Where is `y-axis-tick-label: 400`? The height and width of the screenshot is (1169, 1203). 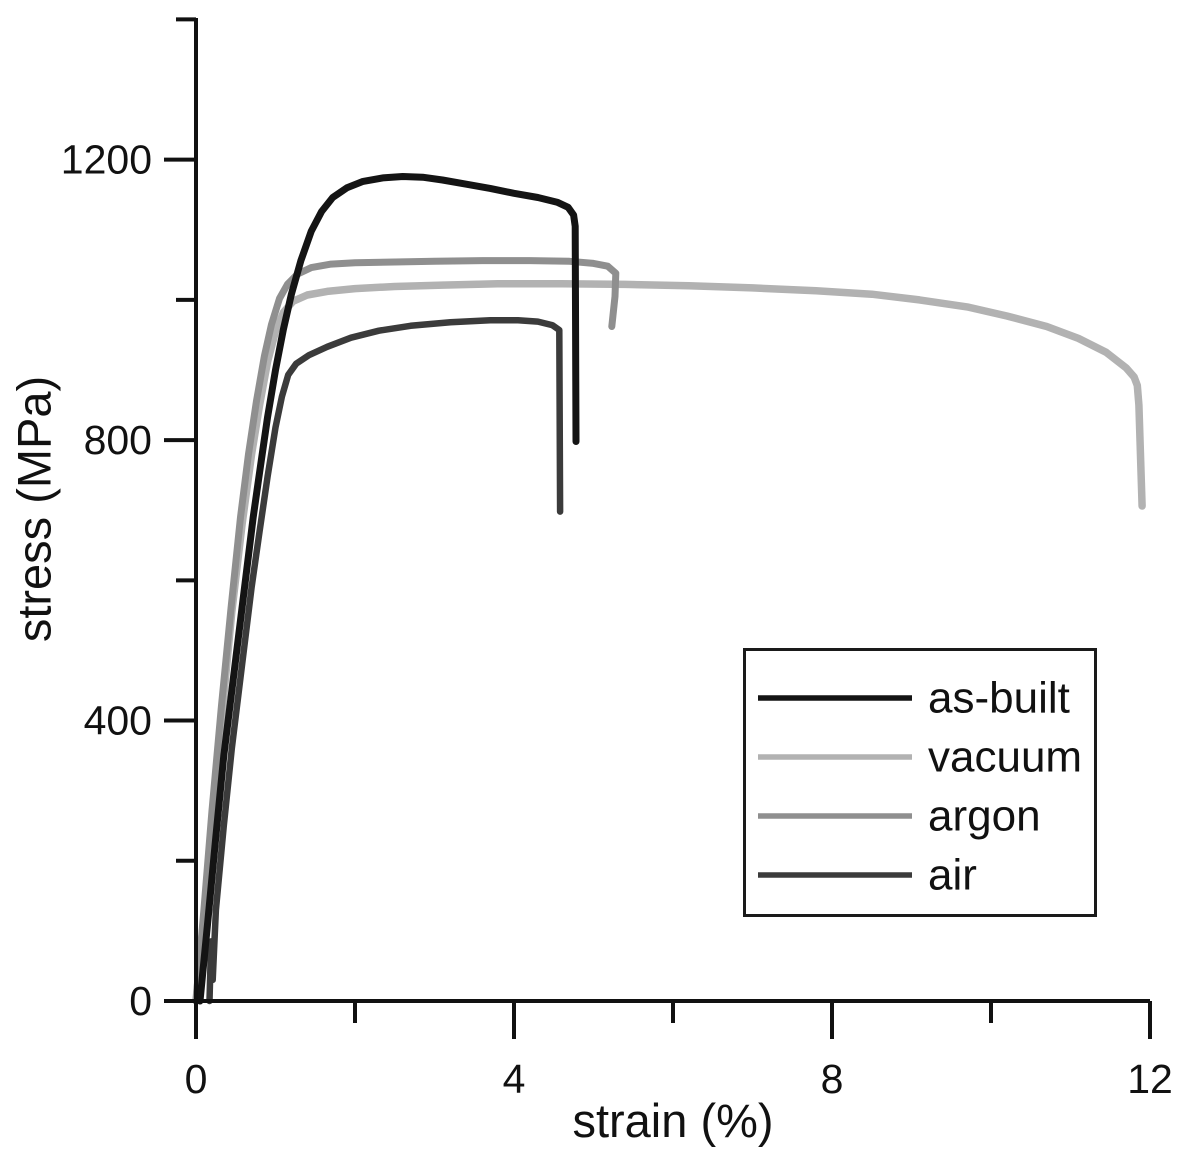
y-axis-tick-label: 400 is located at coordinates (118, 721).